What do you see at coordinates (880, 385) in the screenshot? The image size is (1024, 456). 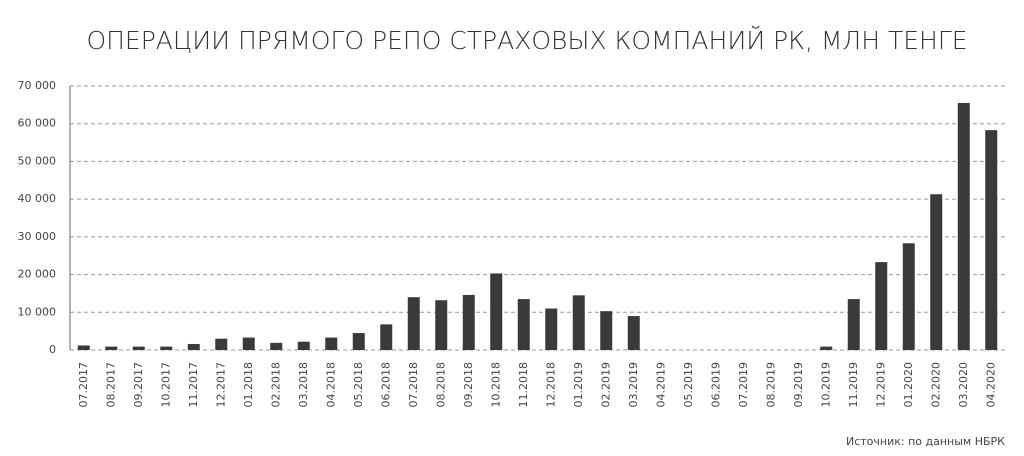 I see `x-tick-label: 12.2019` at bounding box center [880, 385].